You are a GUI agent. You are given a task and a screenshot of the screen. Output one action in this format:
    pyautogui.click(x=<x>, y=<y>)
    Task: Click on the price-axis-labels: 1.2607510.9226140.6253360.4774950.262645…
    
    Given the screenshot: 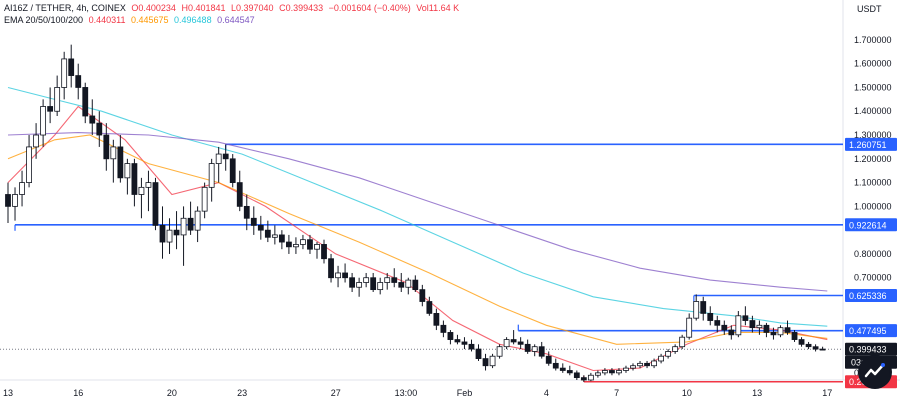 What is the action you would take?
    pyautogui.click(x=871, y=263)
    